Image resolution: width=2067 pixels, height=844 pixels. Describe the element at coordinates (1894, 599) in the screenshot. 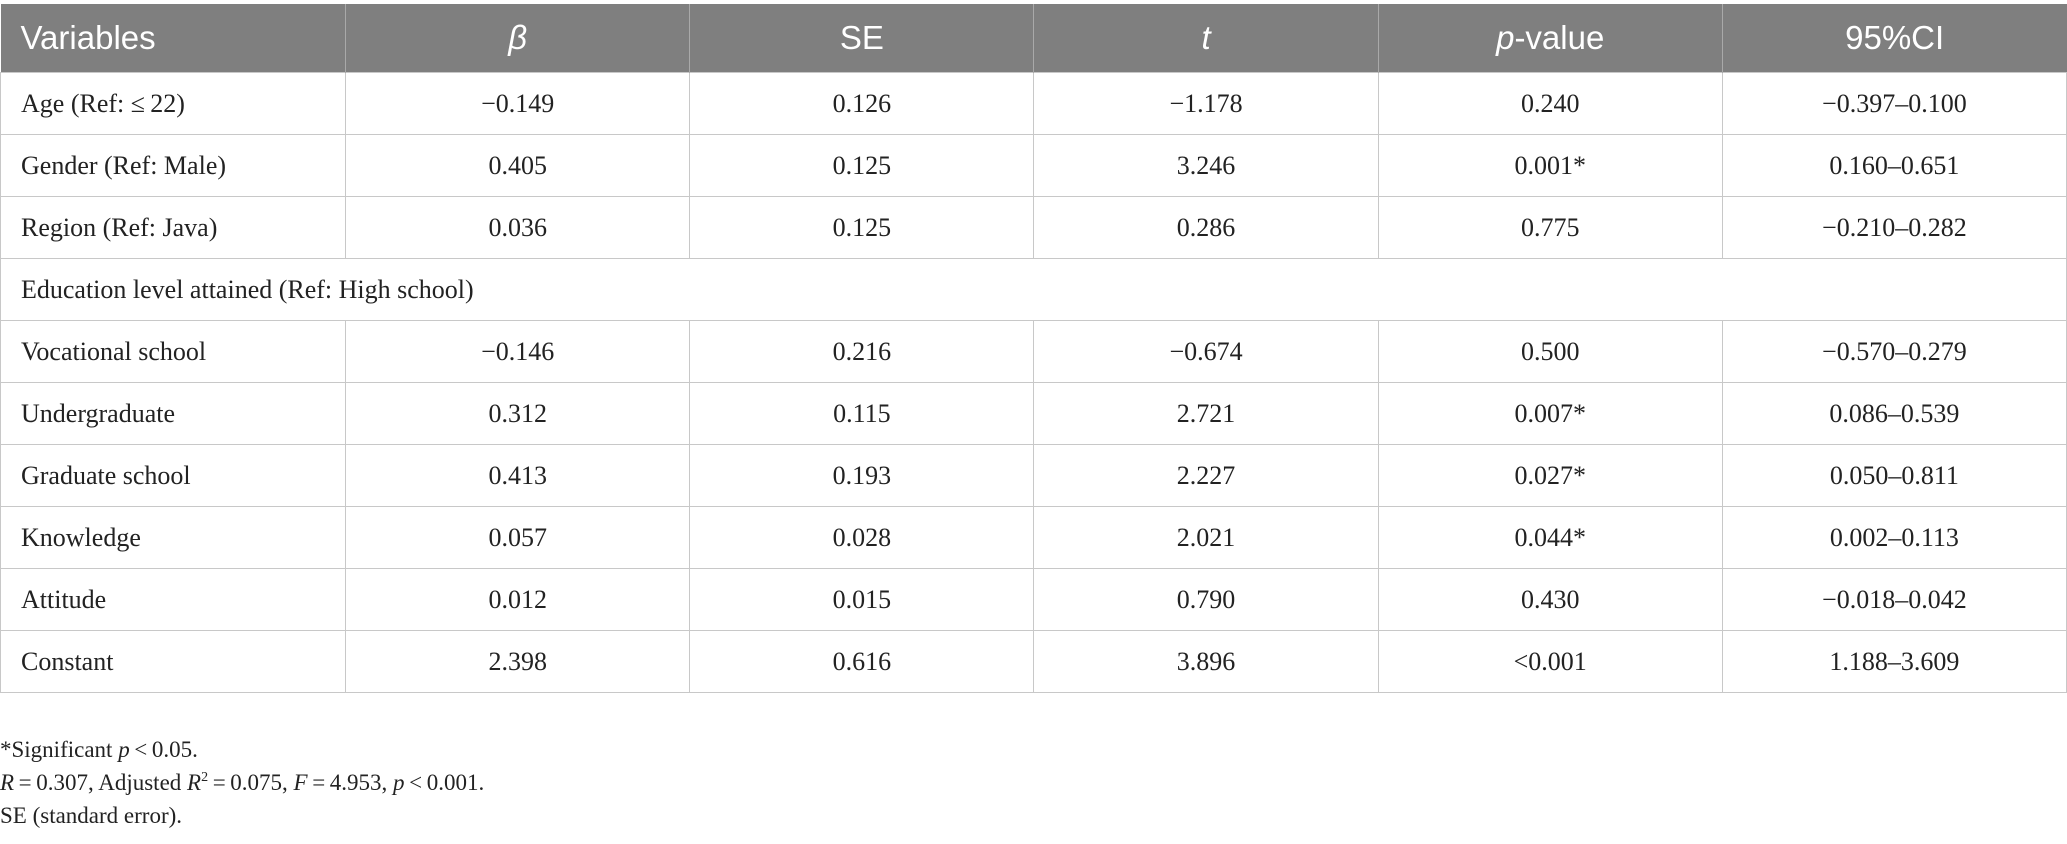

I see `cell-ci: −0.018–0.042` at that location.